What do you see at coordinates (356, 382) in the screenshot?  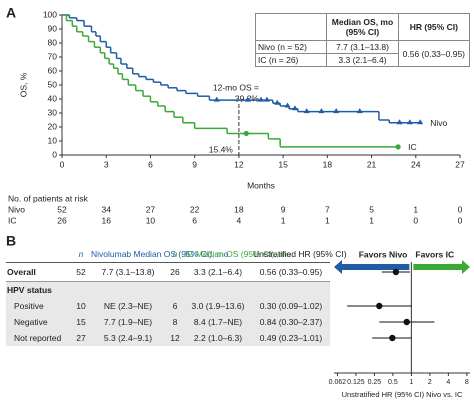 I see `x-tick-label: 0.125` at bounding box center [356, 382].